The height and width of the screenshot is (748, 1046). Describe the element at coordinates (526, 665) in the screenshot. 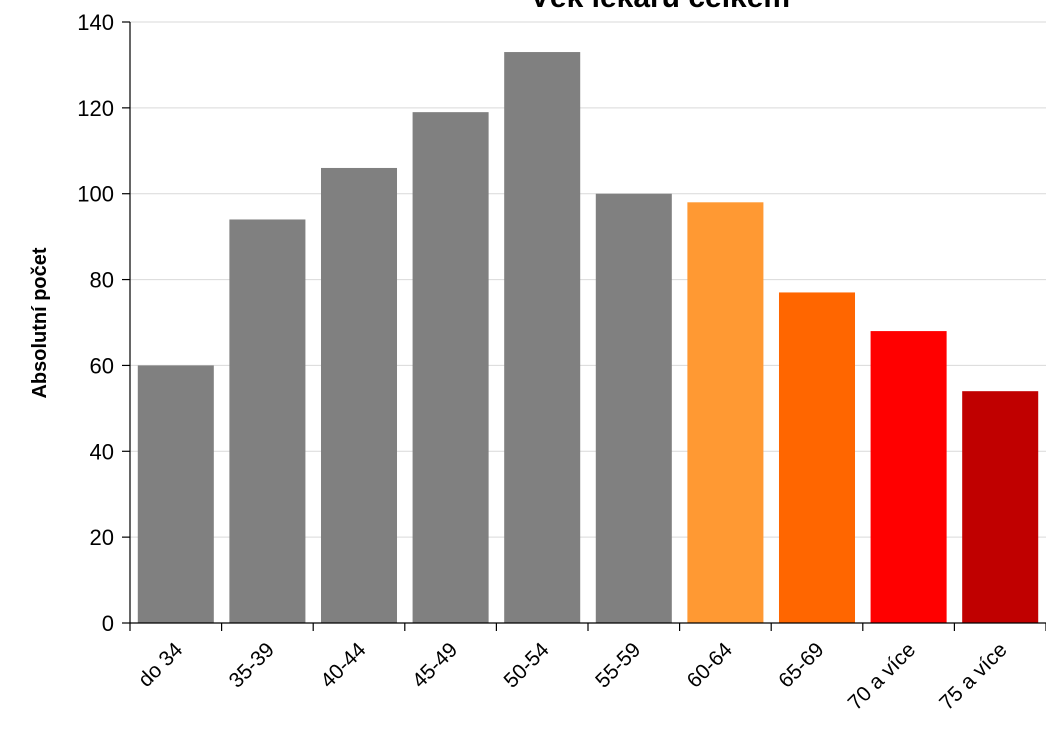

I see `x-tick-label: 50-54` at that location.